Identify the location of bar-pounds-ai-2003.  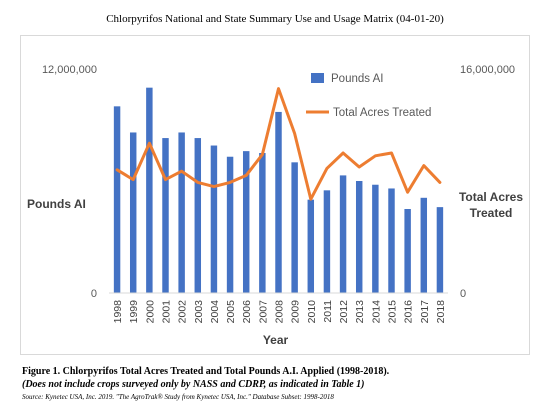
(198, 215).